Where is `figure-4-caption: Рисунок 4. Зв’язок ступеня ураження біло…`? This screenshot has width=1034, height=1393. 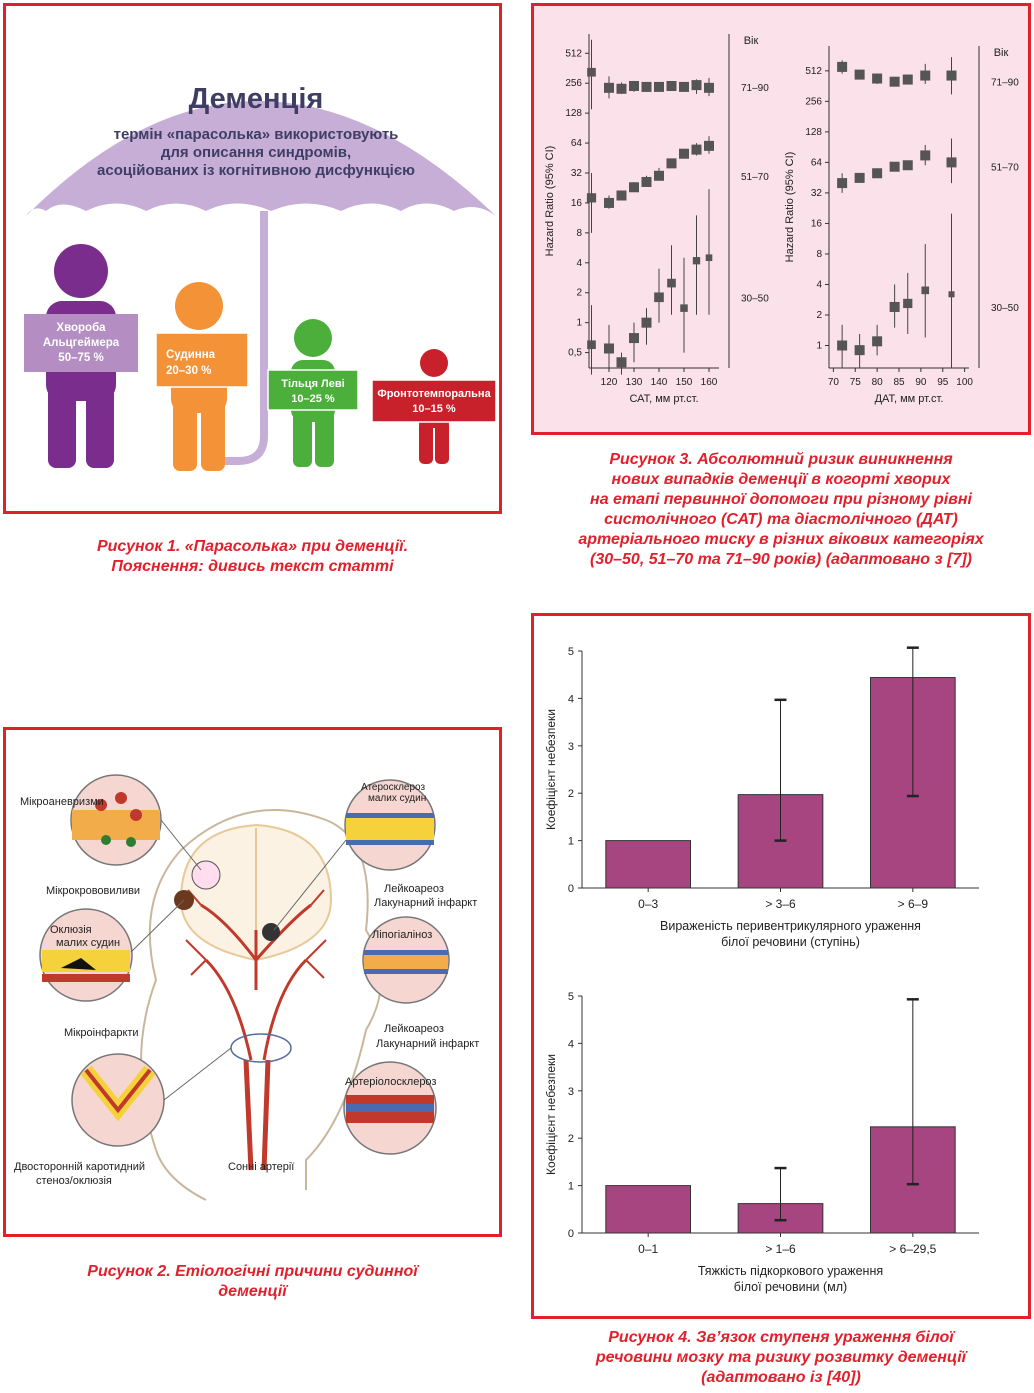 figure-4-caption: Рисунок 4. Зв’язок ступеня ураження біло… is located at coordinates (781, 1358).